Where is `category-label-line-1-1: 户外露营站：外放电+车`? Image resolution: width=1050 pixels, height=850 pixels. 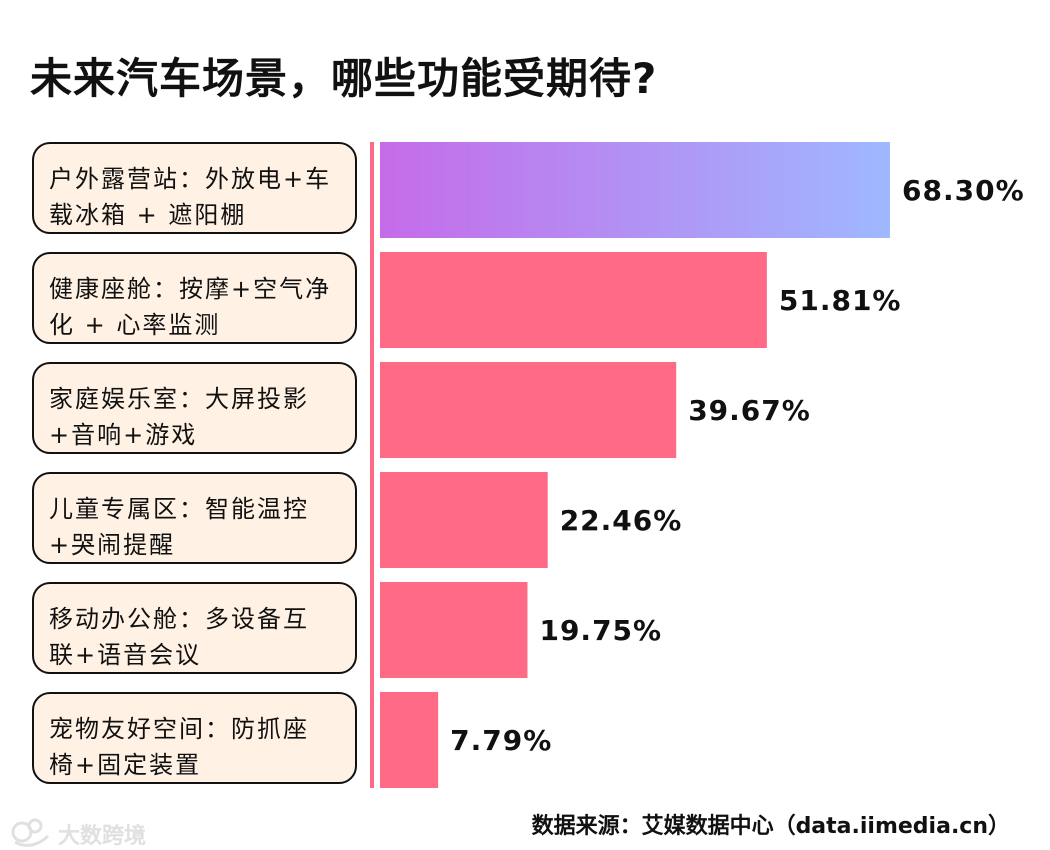 category-label-line-1-1: 户外露营站：外放电+车 is located at coordinates (190, 179).